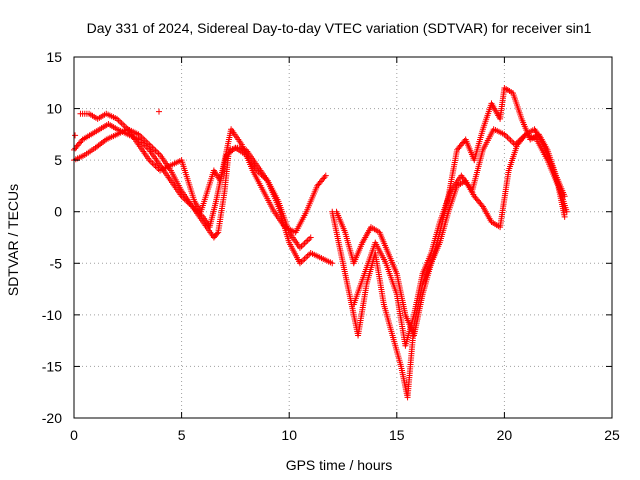 Image resolution: width=640 pixels, height=480 pixels. Describe the element at coordinates (56, 263) in the screenshot. I see `y-tick-label: -5` at that location.